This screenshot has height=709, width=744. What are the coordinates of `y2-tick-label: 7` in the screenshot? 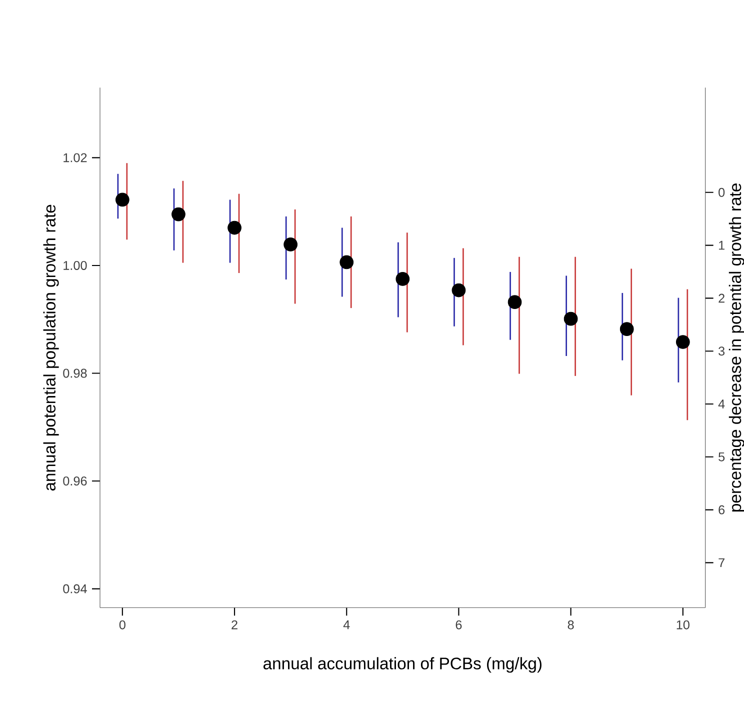 It's located at (721, 563).